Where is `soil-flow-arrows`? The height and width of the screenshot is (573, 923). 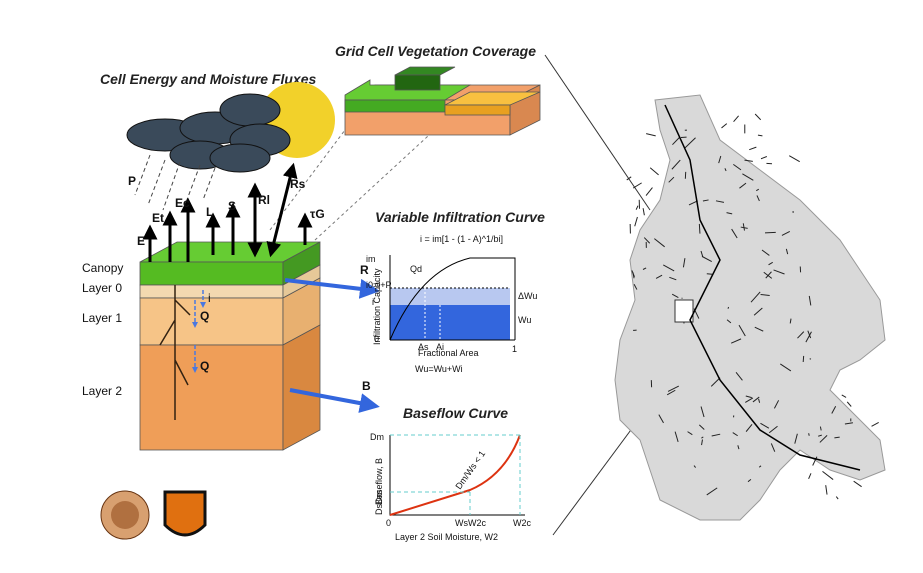
soil-flow-arrows is located at coordinates (199, 331).